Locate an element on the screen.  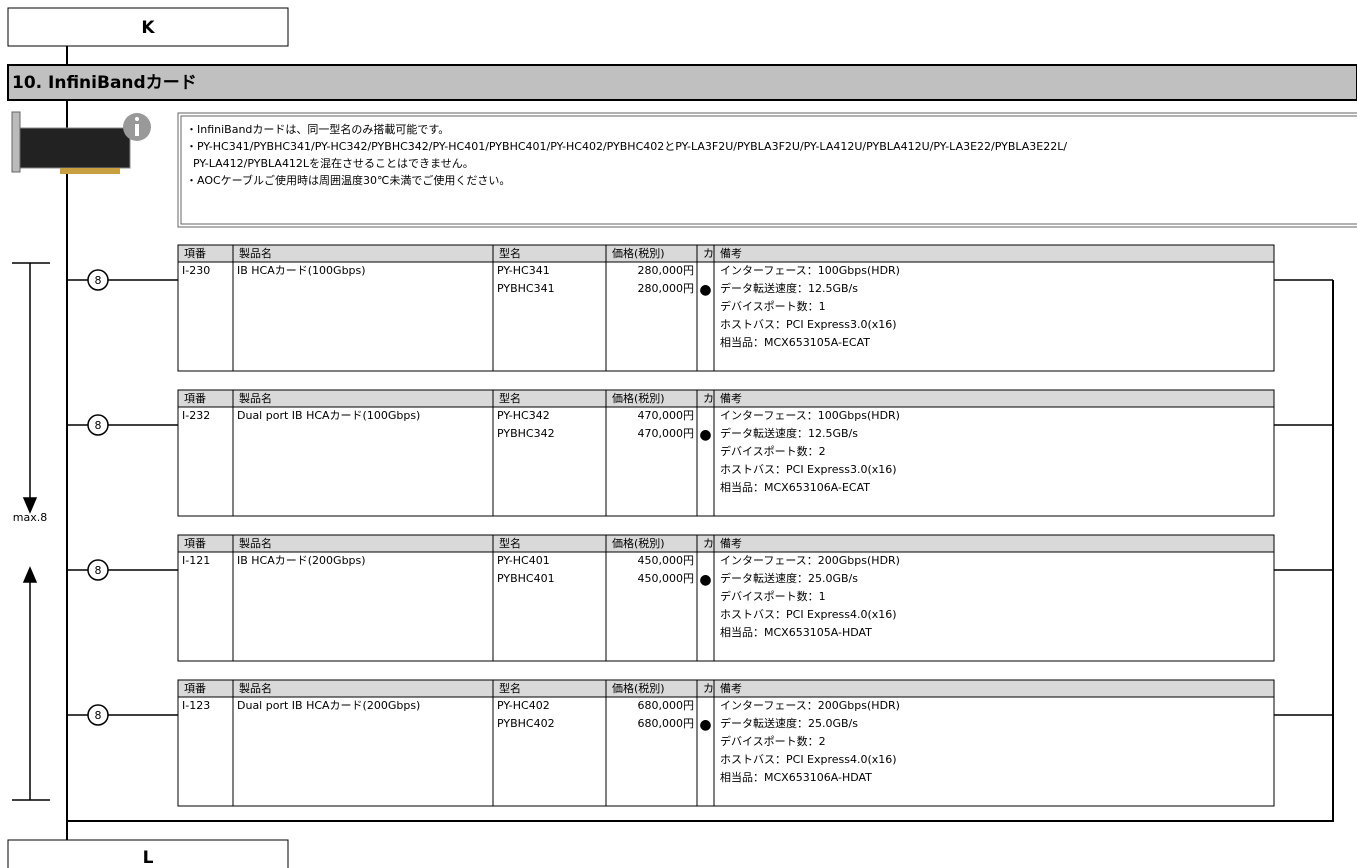
item-number: I-121 is located at coordinates (196, 560).